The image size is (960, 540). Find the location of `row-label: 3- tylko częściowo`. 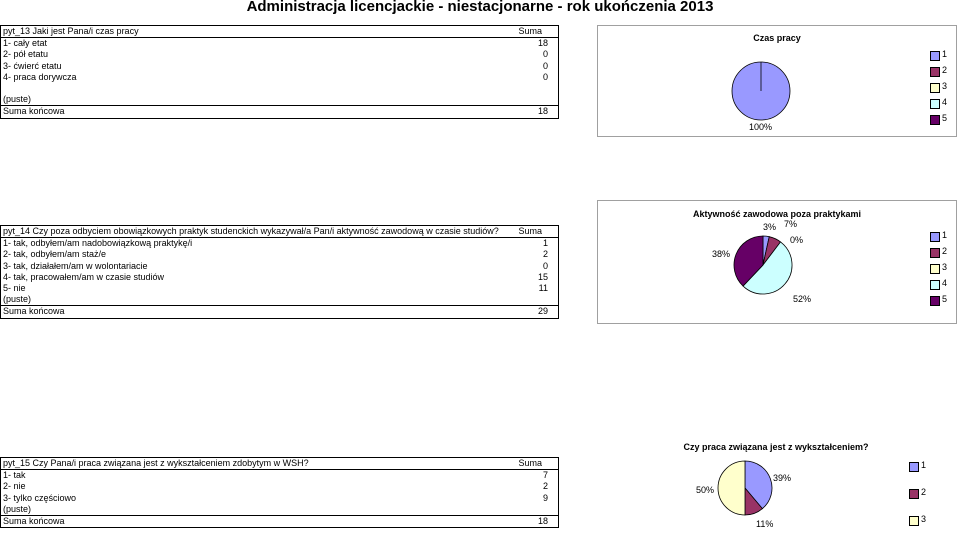

row-label: 3- tylko częściowo is located at coordinates (40, 497).